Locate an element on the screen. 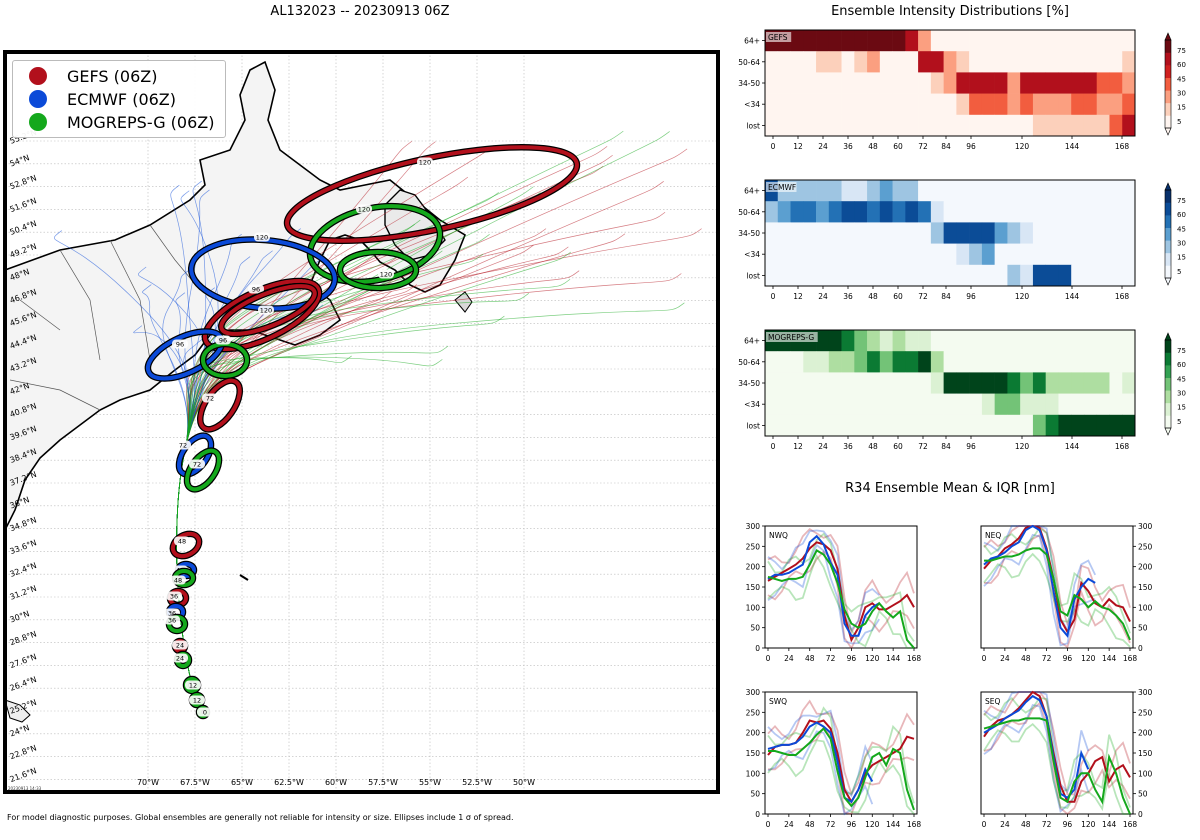 This screenshot has width=1200, height=840. x-tick-label: 36 is located at coordinates (848, 146).